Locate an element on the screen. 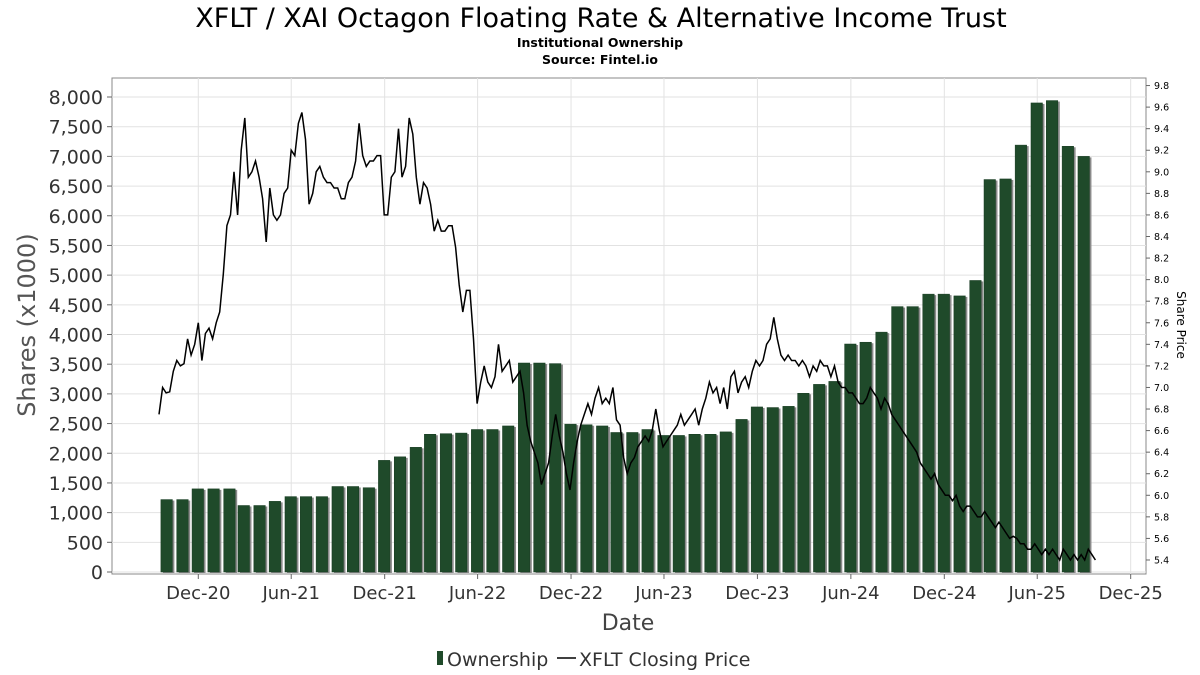  left-tick-label: 7,500 is located at coordinates (76, 128).